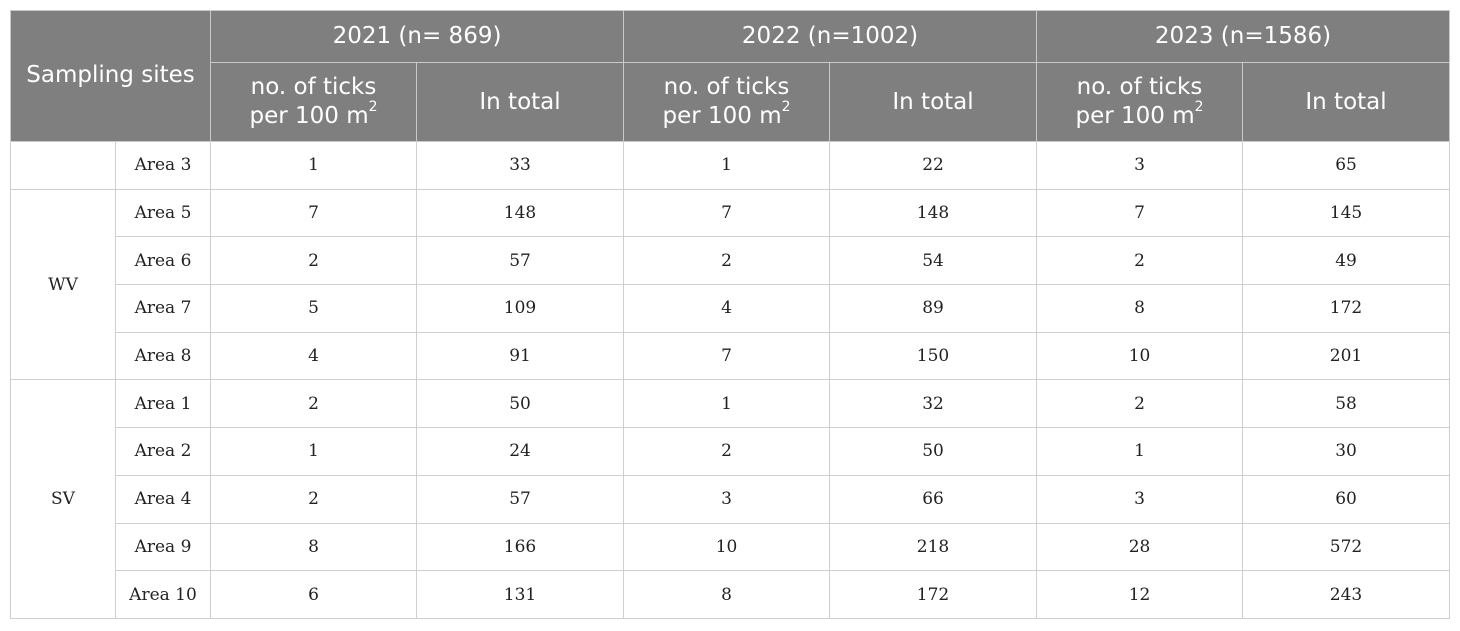 This screenshot has width=1460, height=631. What do you see at coordinates (520, 308) in the screenshot?
I see `total-cell: 109` at bounding box center [520, 308].